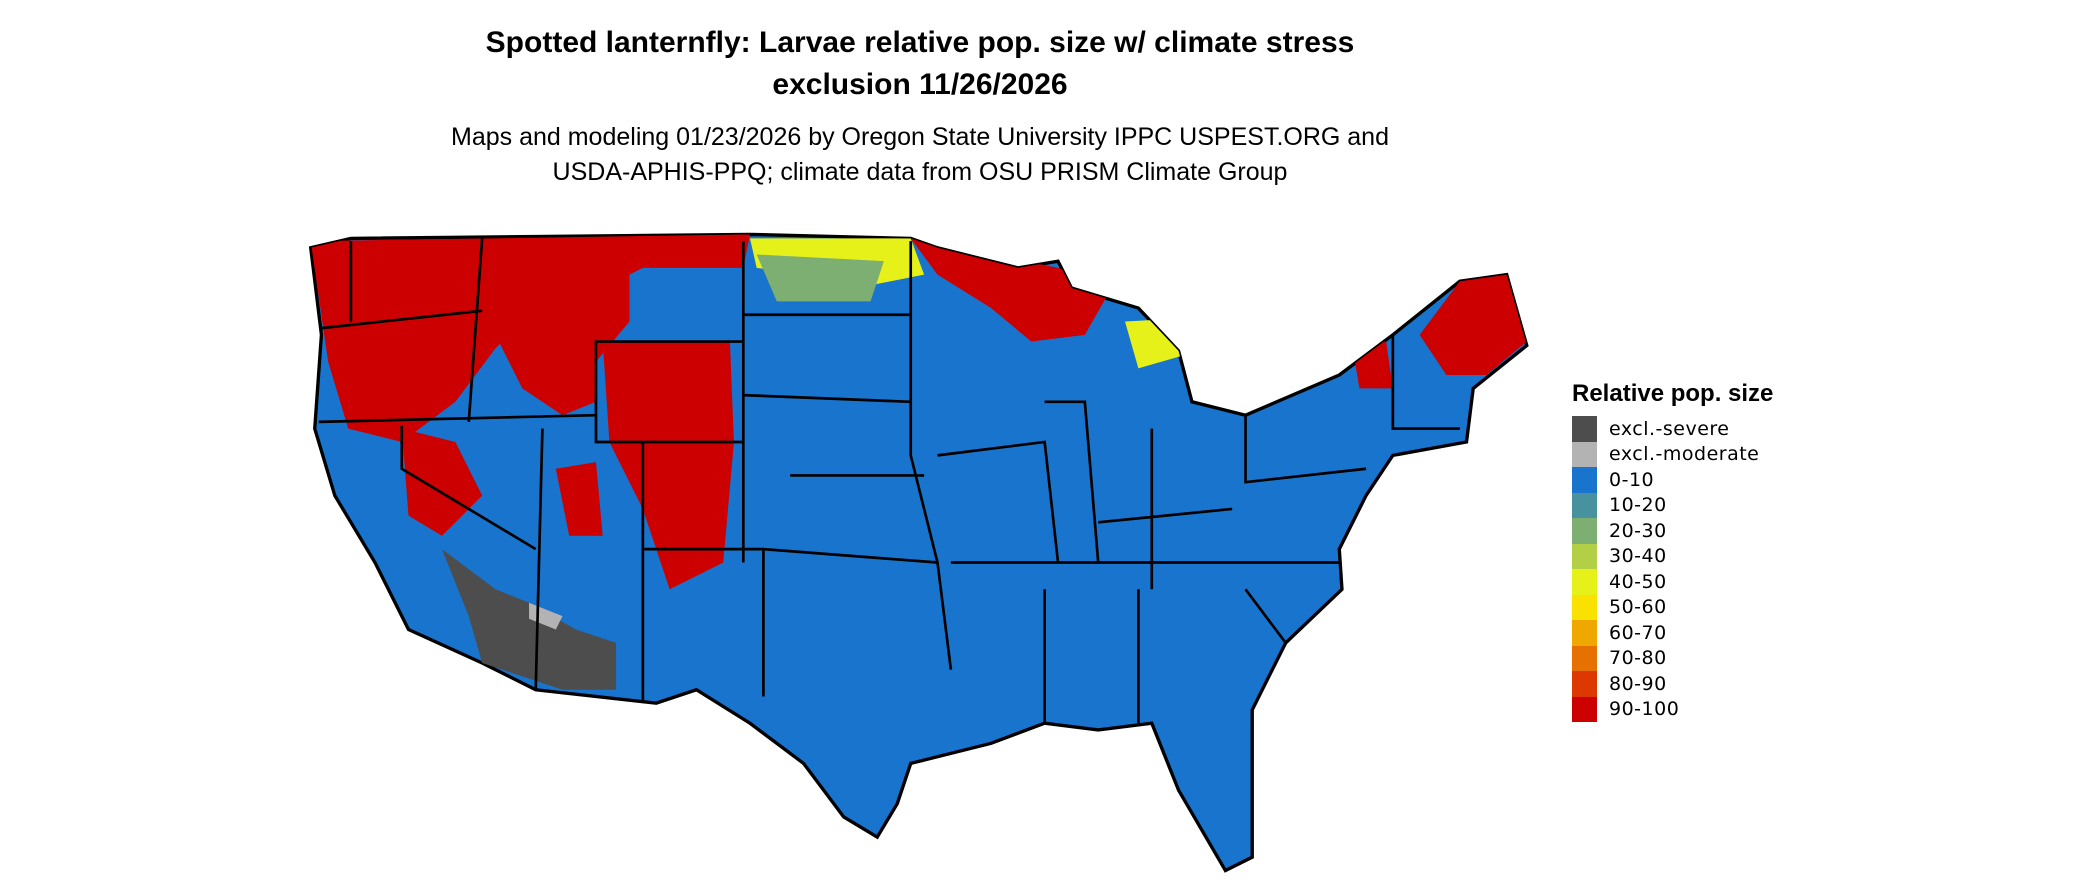  Describe the element at coordinates (1638, 556) in the screenshot. I see `legend-label: 30-40` at that location.